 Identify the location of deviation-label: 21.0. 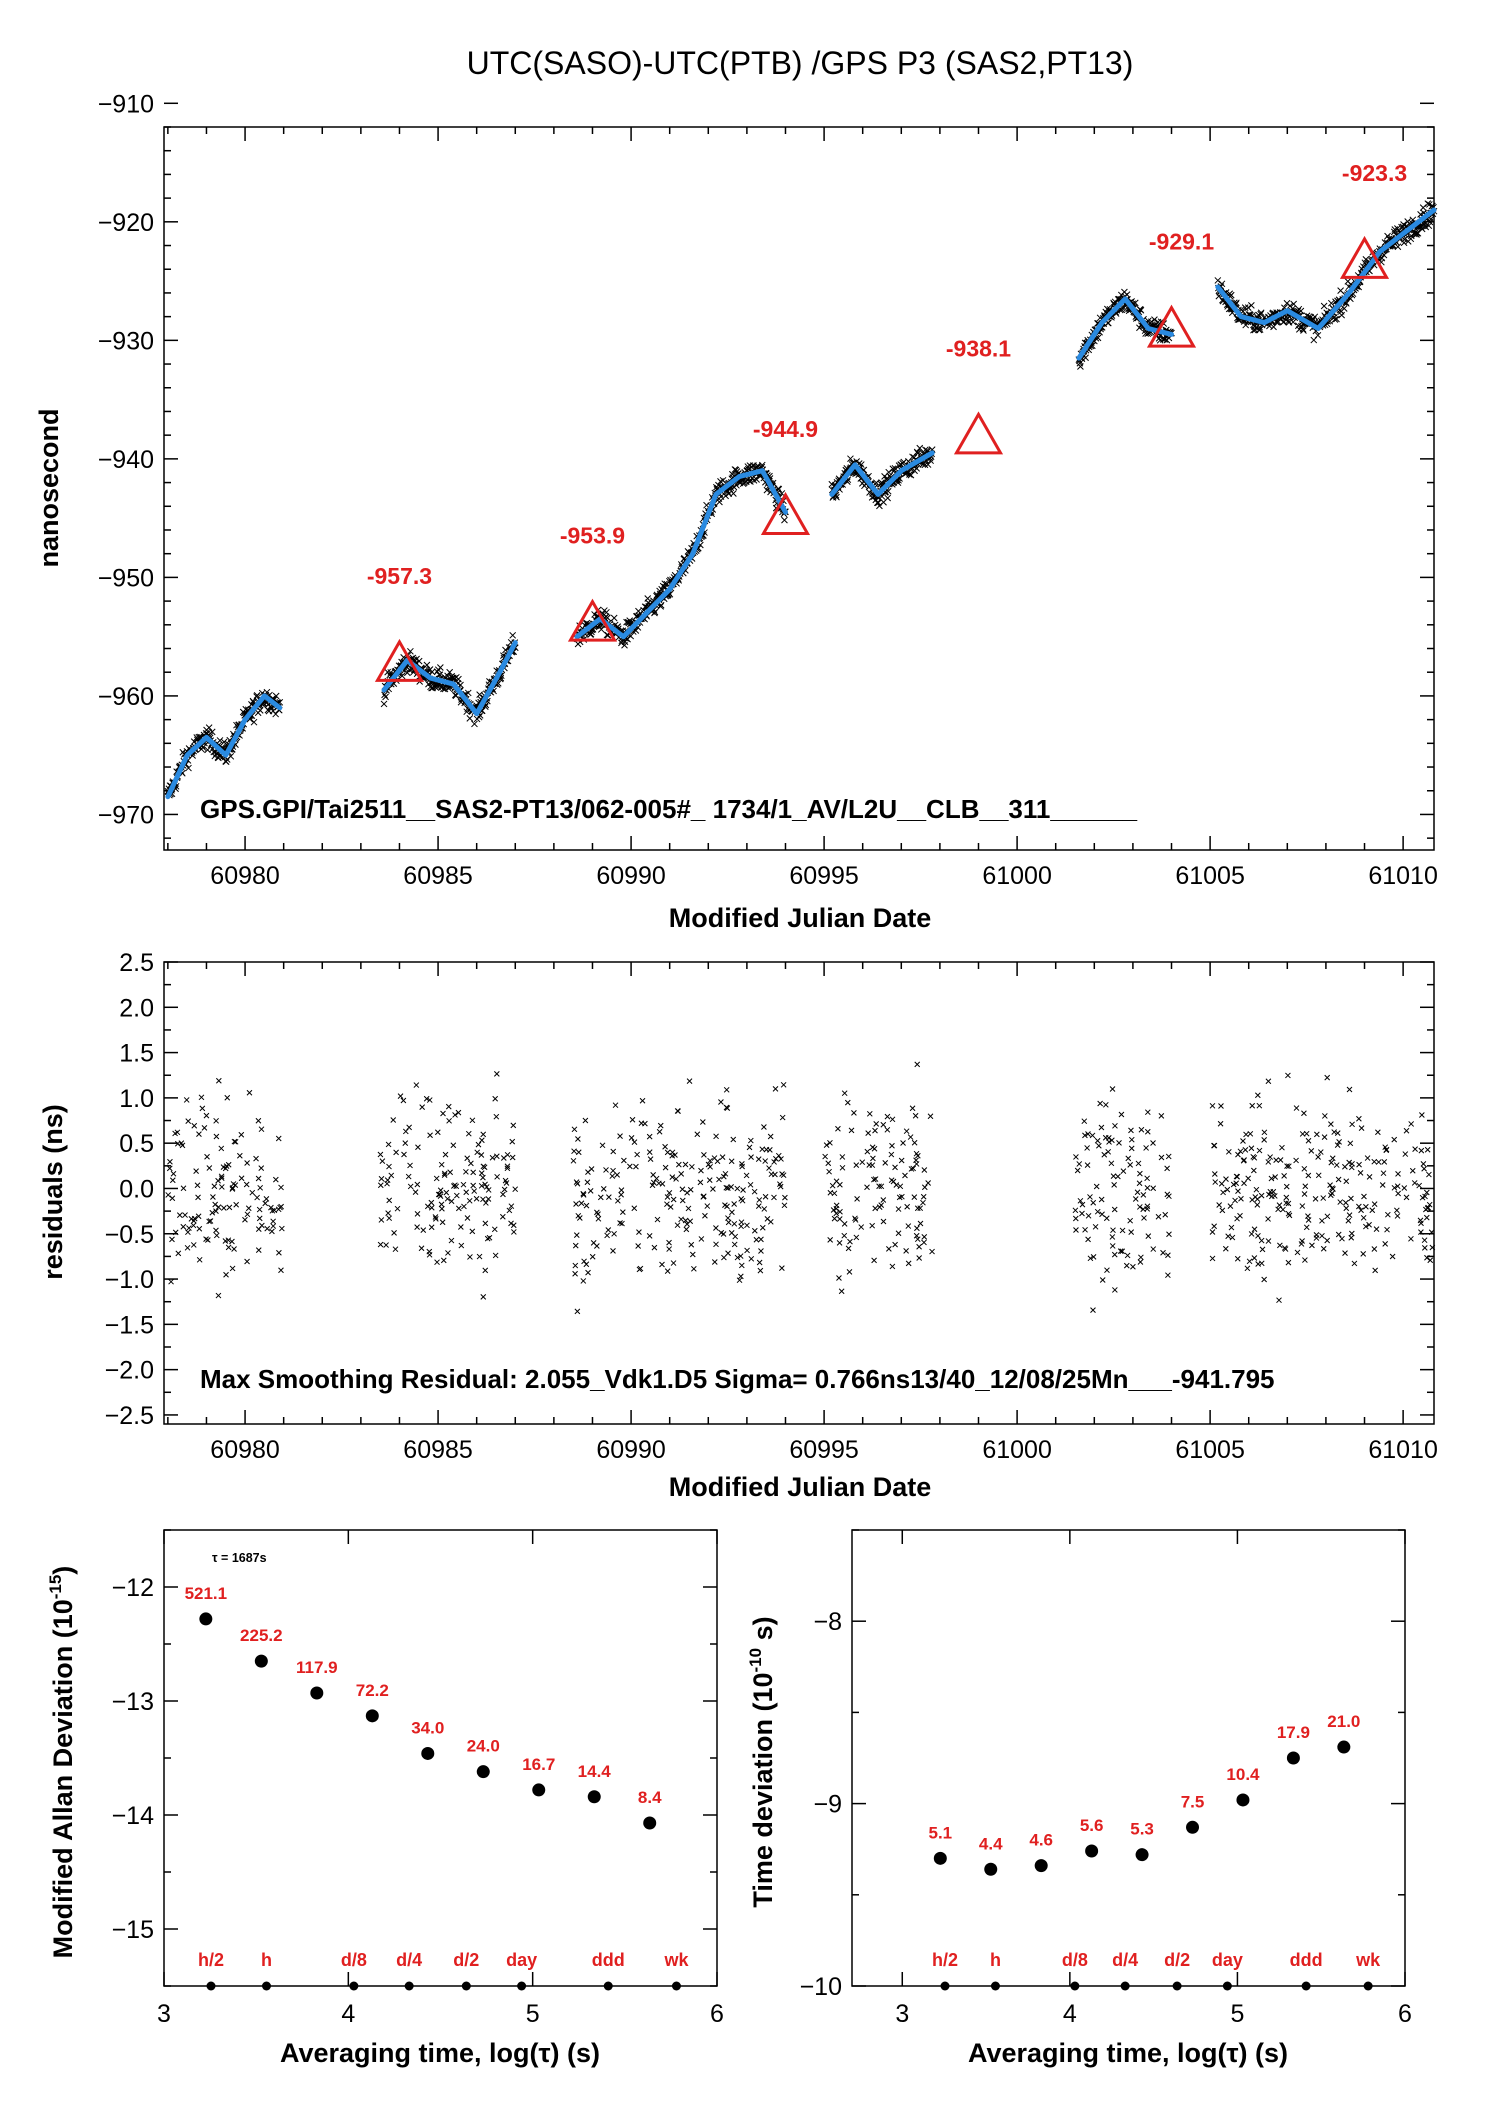
(1343, 1721).